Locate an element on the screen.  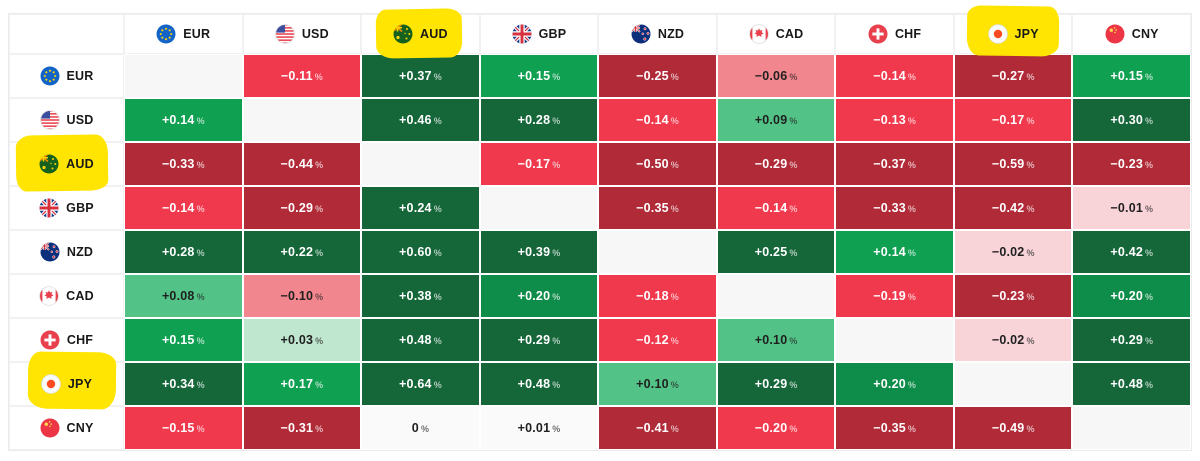
cell-chf-aud: +0.48% is located at coordinates (420, 340).